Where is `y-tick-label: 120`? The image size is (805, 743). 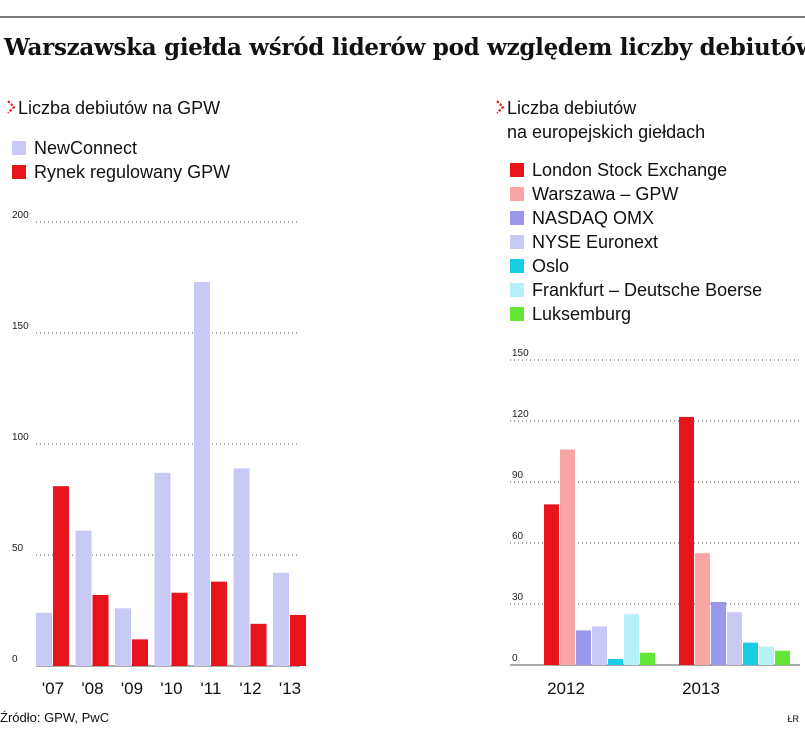
y-tick-label: 120 is located at coordinates (520, 414).